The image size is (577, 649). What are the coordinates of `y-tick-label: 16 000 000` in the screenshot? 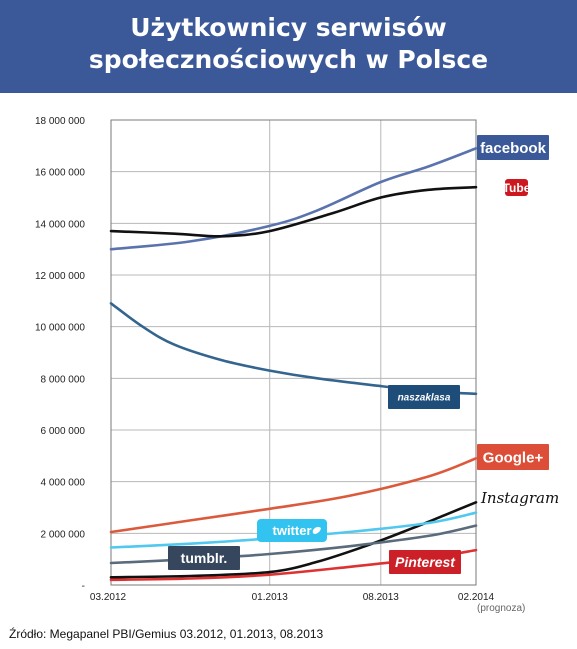 It's located at (60, 173).